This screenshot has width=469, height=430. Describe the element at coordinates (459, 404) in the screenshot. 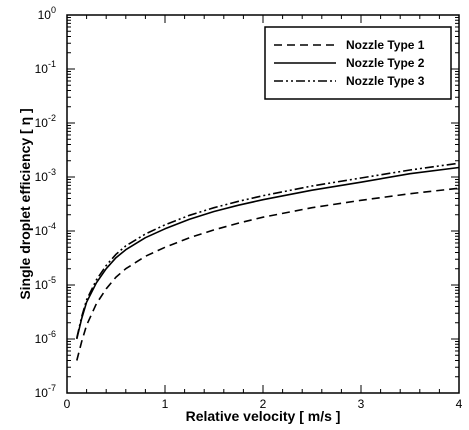

I see `x-tick-label: 4` at that location.